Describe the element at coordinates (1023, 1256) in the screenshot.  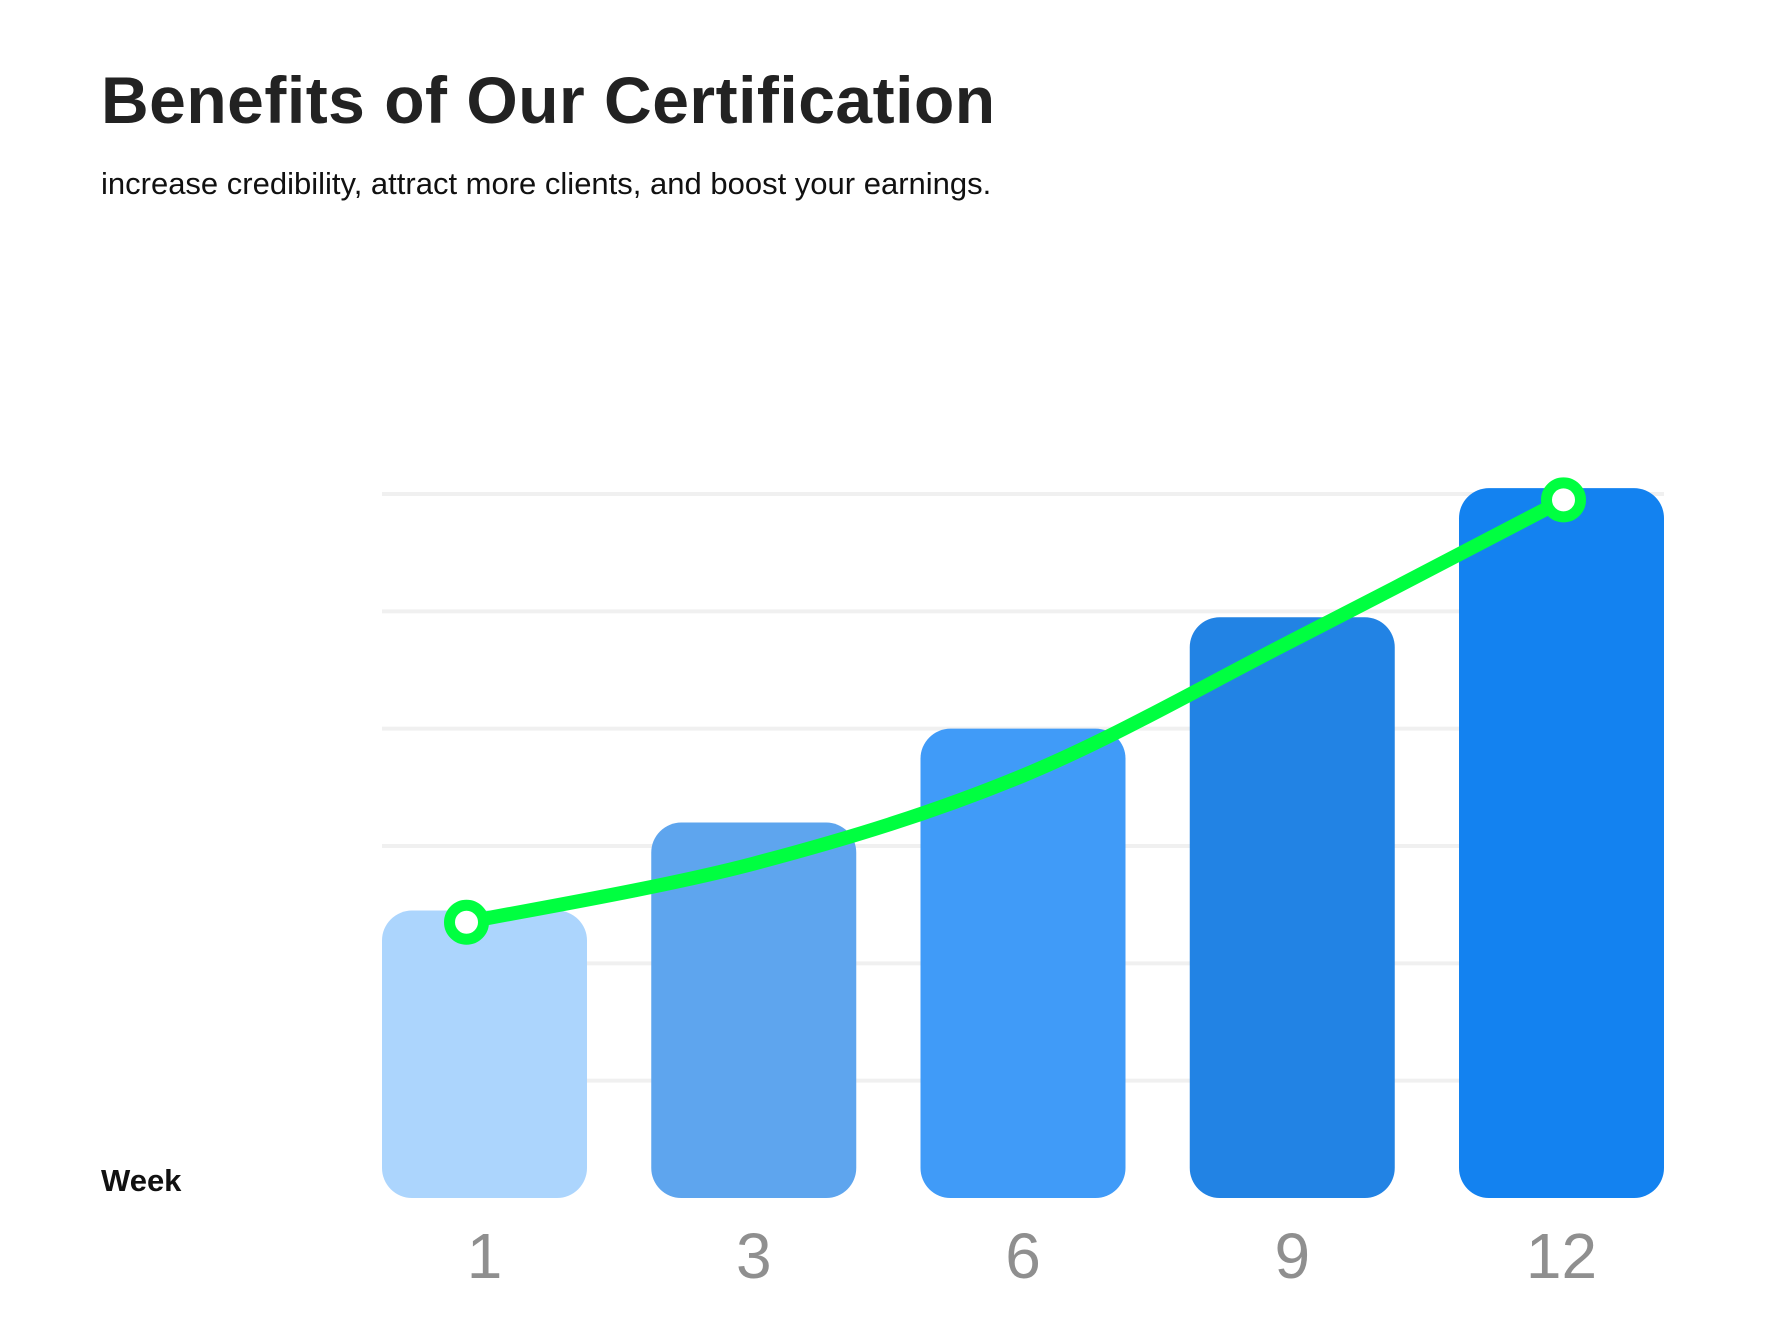
I see `x-tick-label: 6` at that location.